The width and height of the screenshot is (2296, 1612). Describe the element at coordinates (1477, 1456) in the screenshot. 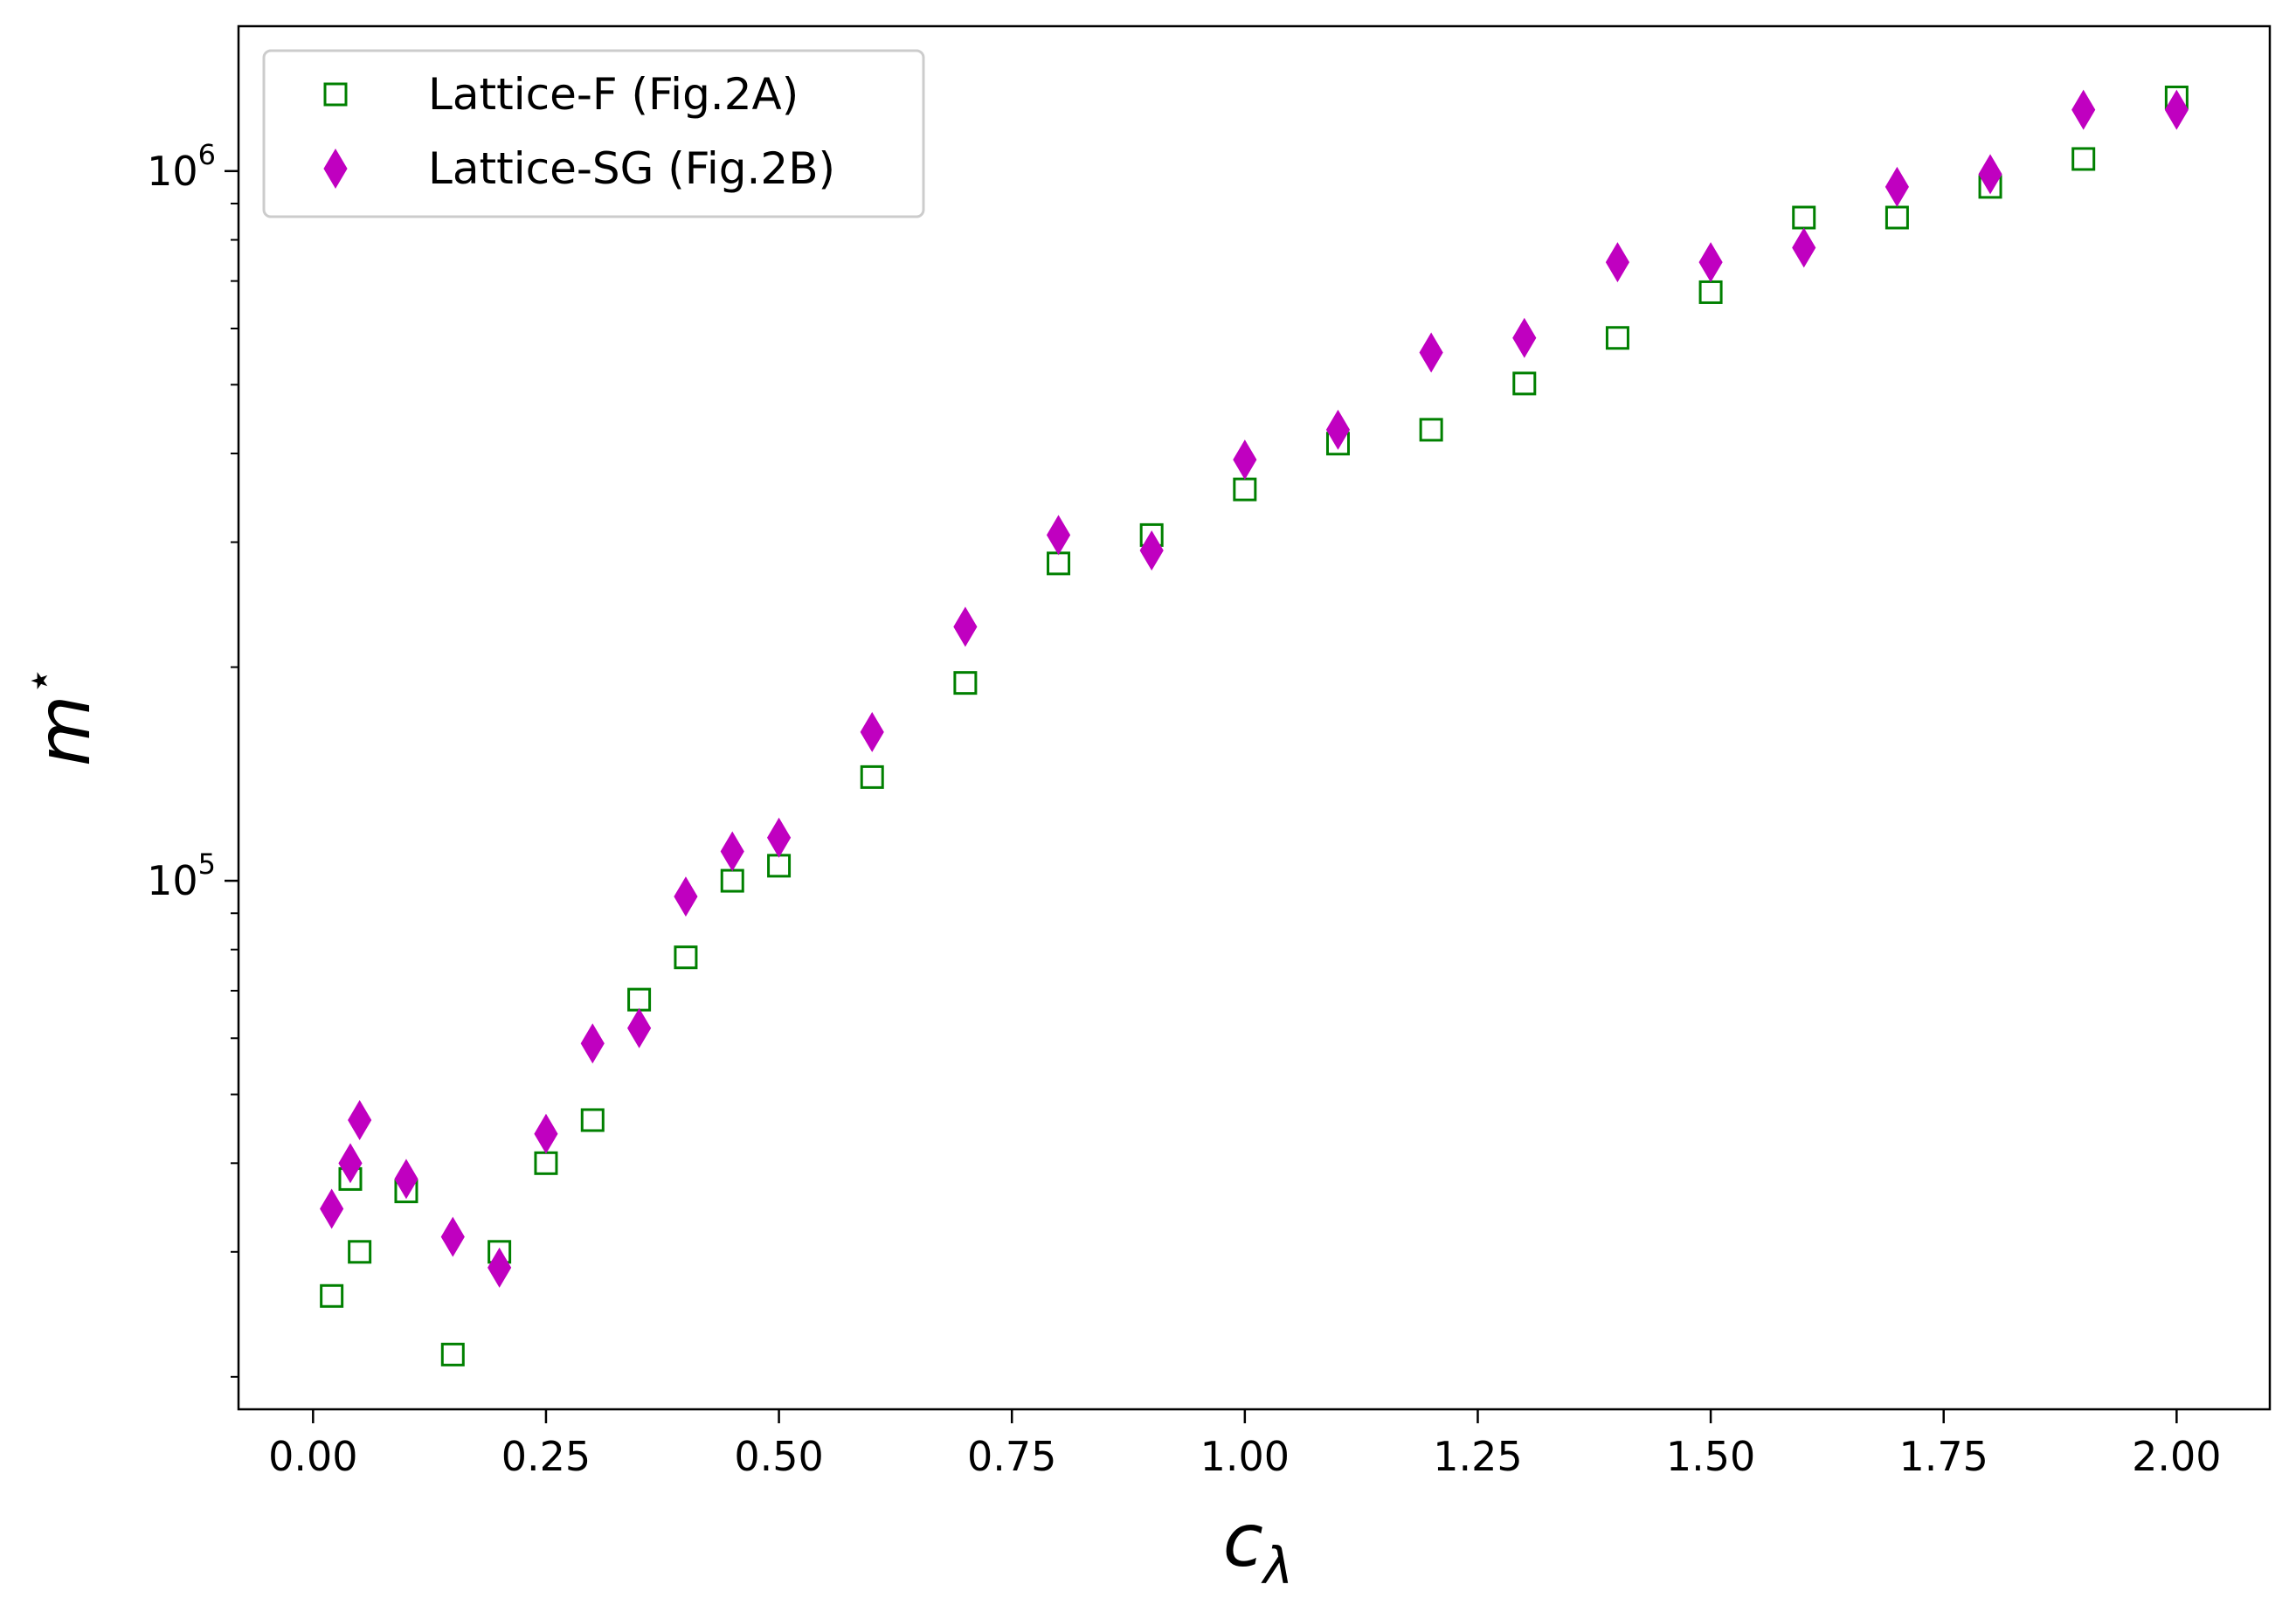

I see `x-tick-label: 1.25` at that location.